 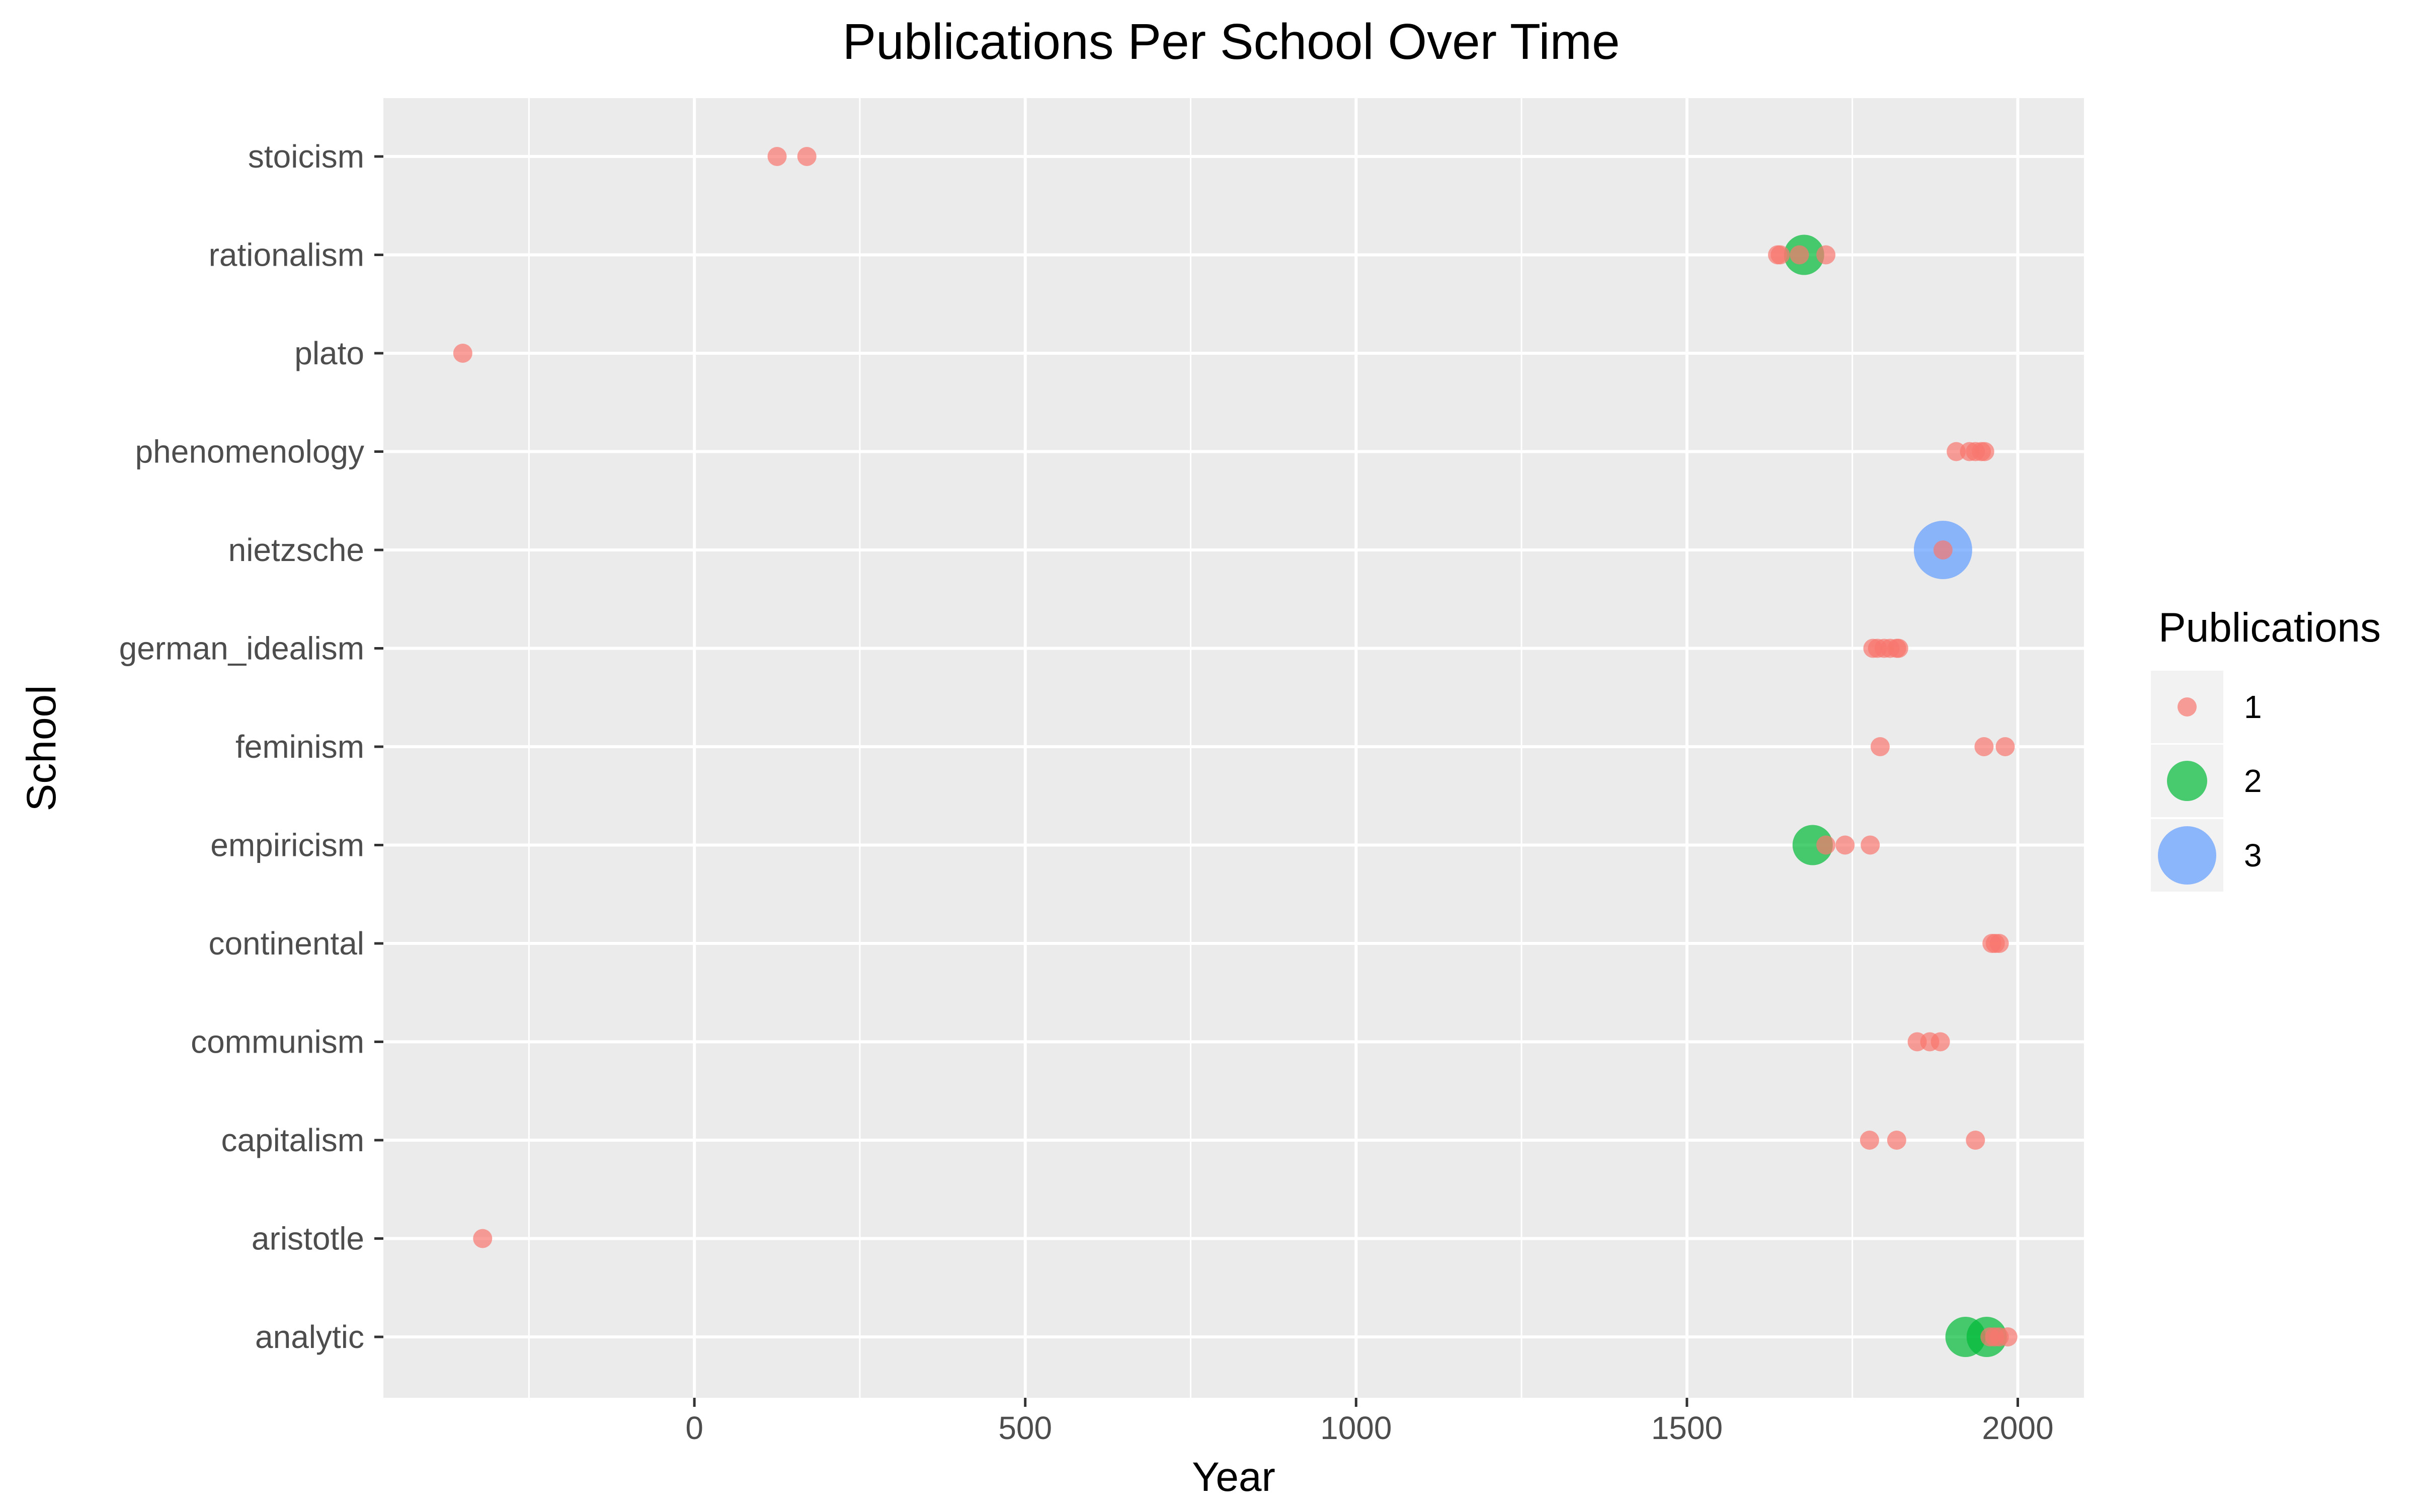 I want to click on y-tick-label: capitalism, so click(x=292, y=1140).